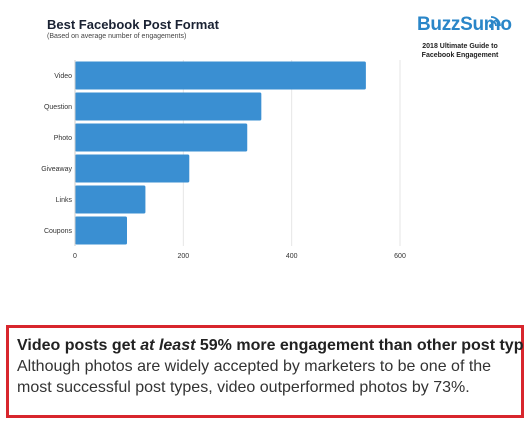 The height and width of the screenshot is (425, 524). I want to click on buzzsumo-logo: BuzzSumo, so click(464, 24).